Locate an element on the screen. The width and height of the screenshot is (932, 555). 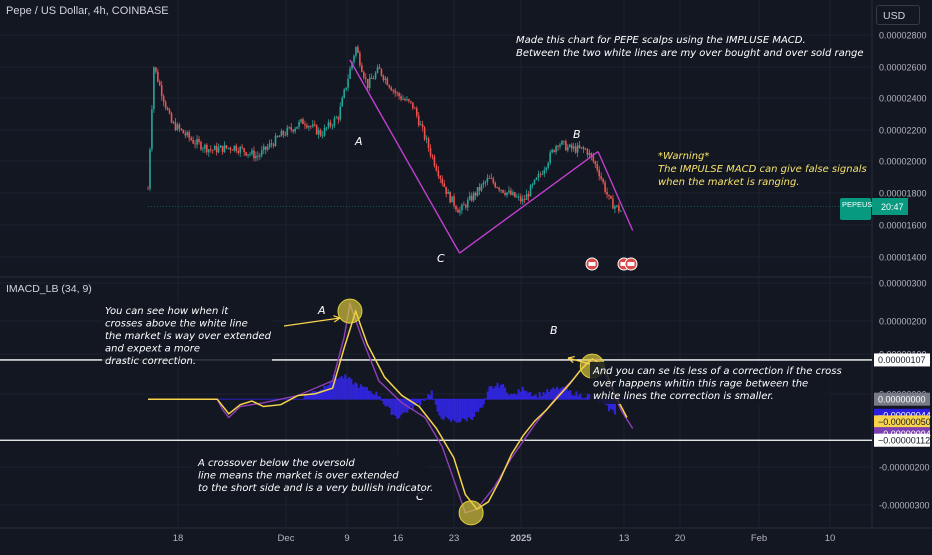
event-marker-flag is located at coordinates (631, 264).